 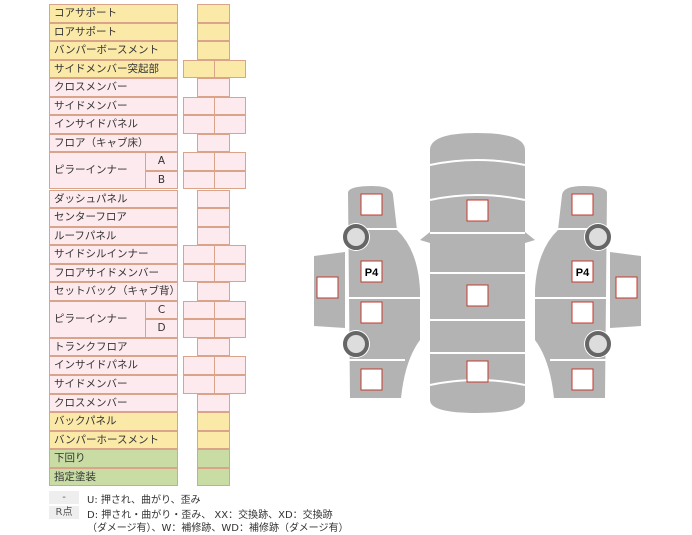 What do you see at coordinates (113, 421) in the screenshot?
I see `row-label: バックパネル` at bounding box center [113, 421].